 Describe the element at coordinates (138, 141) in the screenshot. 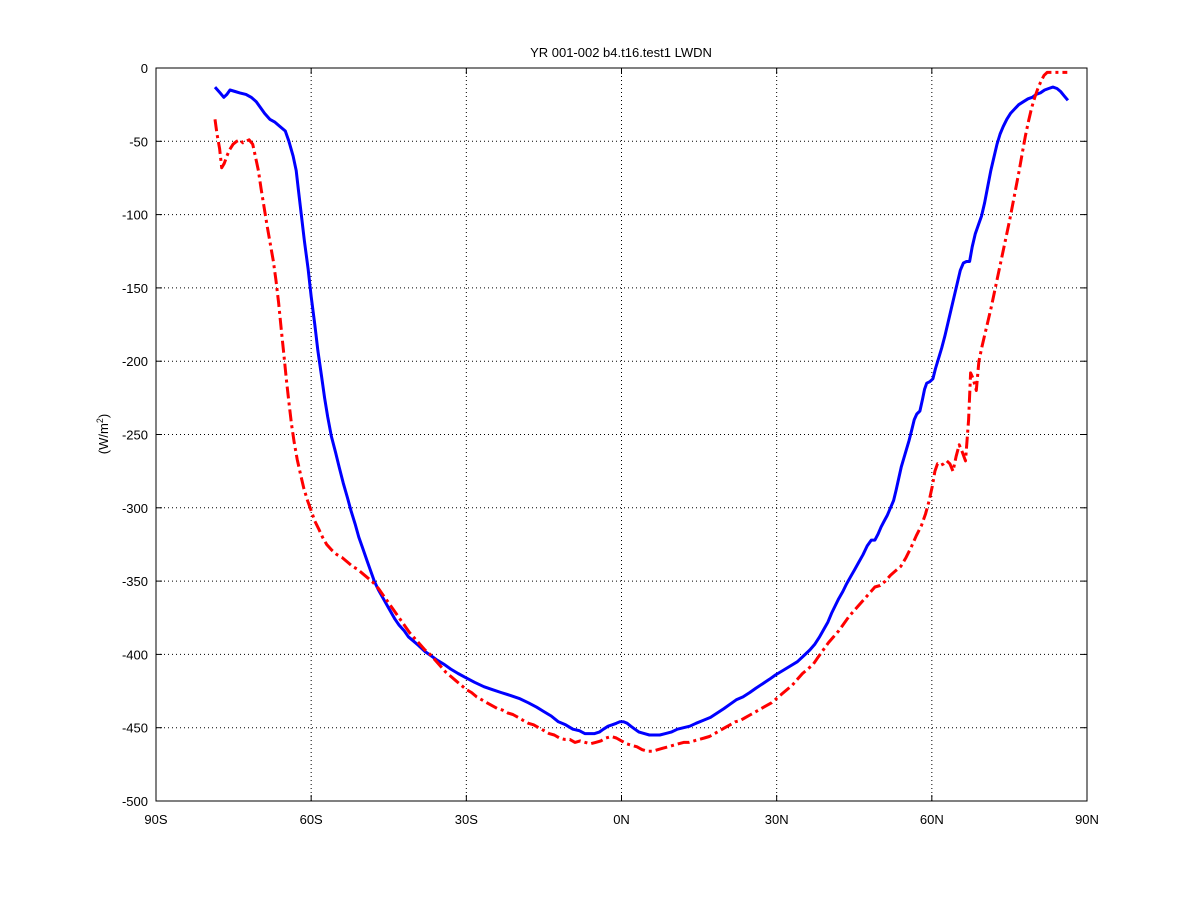

I see `y-tick-label: -50` at that location.